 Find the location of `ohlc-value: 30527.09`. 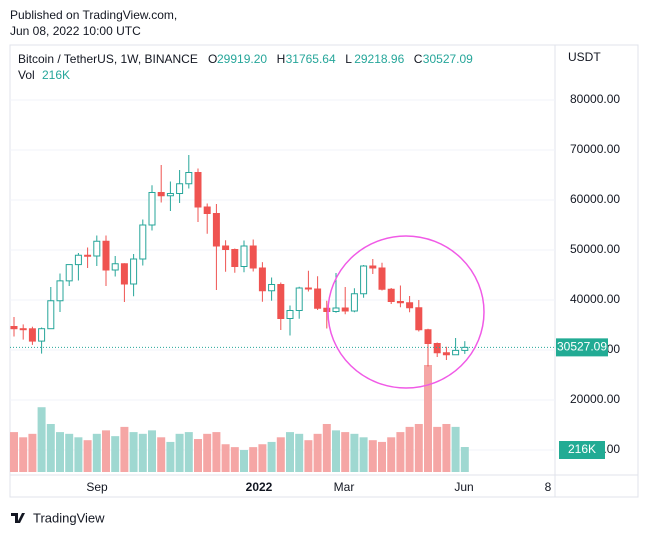

ohlc-value: 30527.09 is located at coordinates (448, 59).